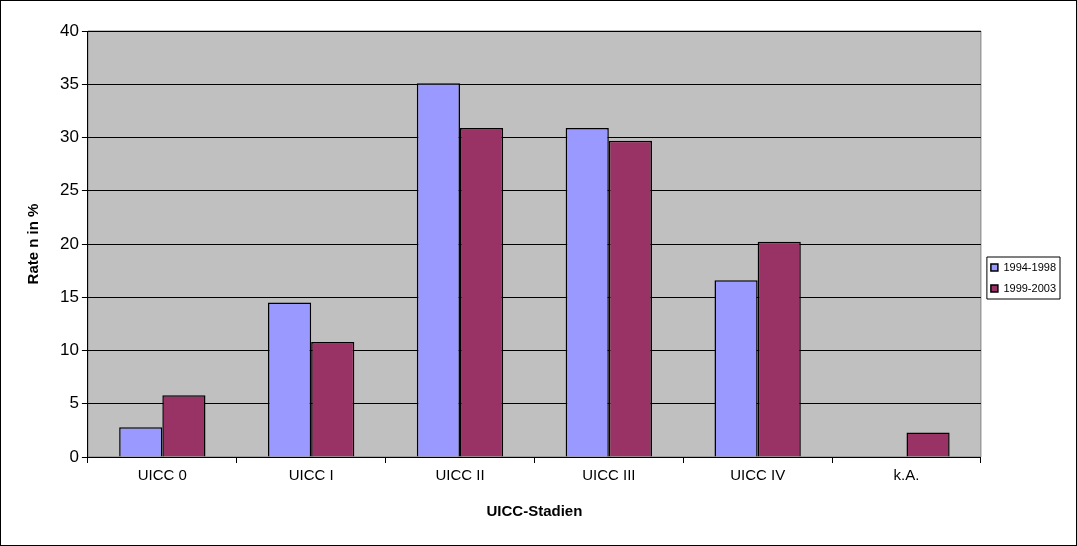 This screenshot has height=546, width=1077. What do you see at coordinates (162, 475) in the screenshot?
I see `x-tick-label: UICC 0` at bounding box center [162, 475].